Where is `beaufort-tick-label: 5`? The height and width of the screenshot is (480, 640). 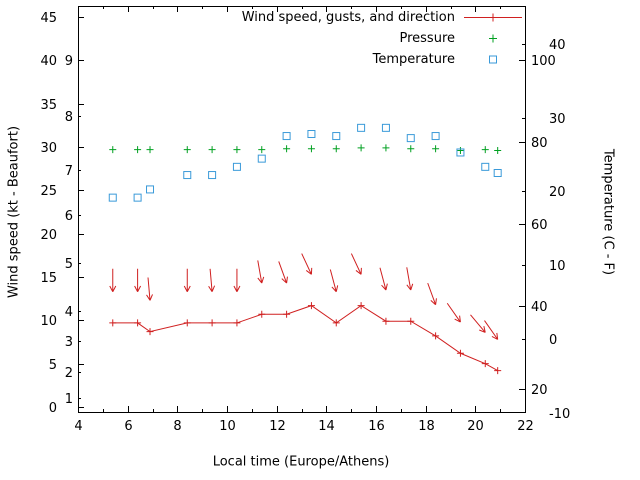
beaufort-tick-label: 5 is located at coordinates (69, 264).